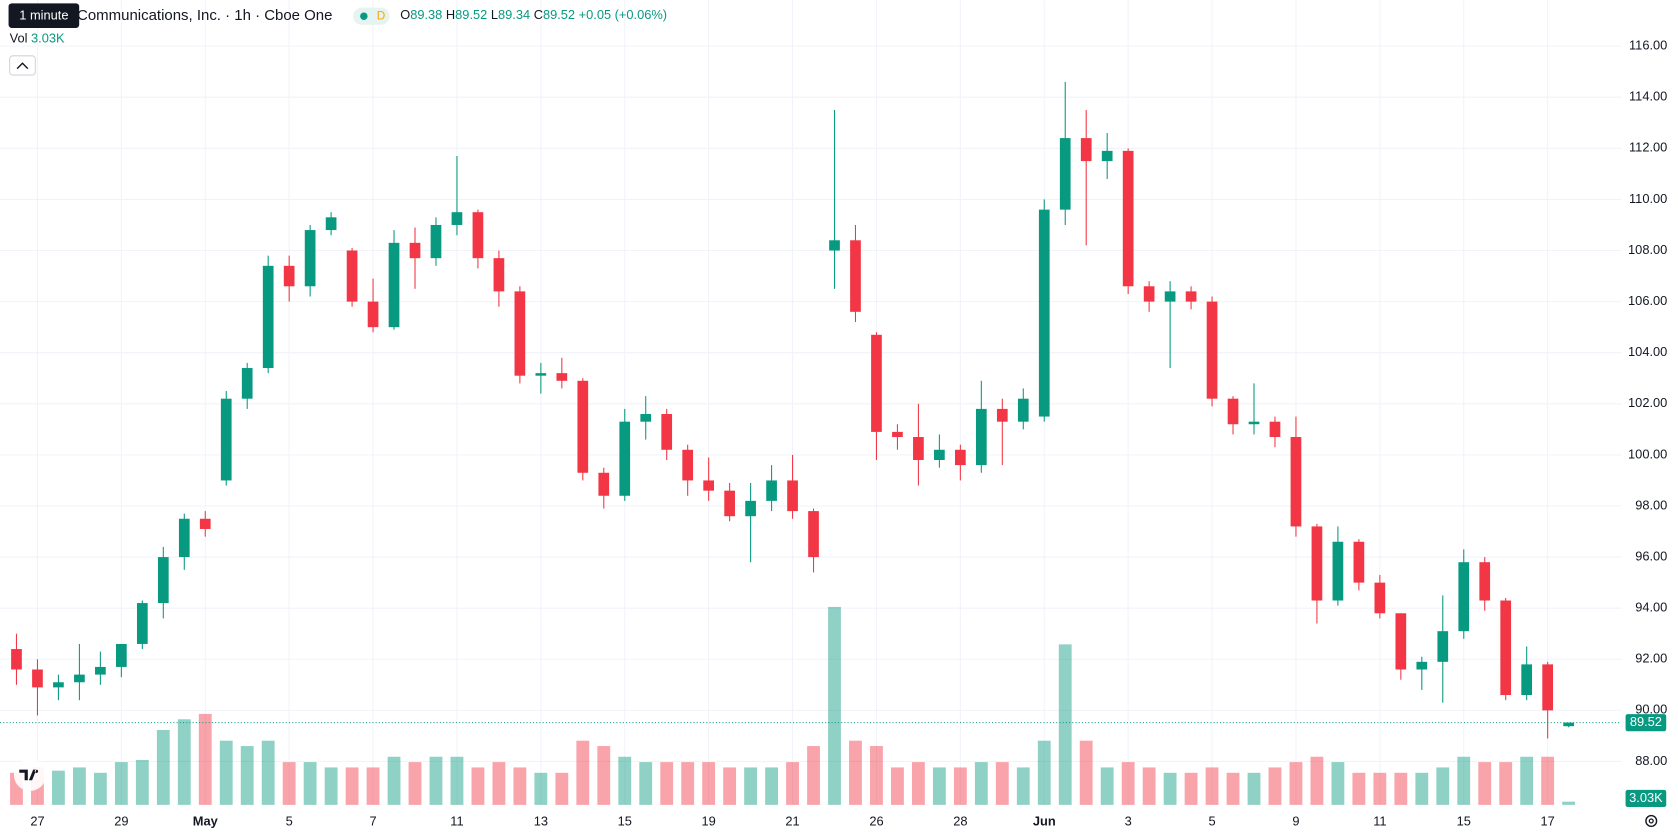 The height and width of the screenshot is (840, 1678). I want to click on close: 89.52, so click(559, 15).